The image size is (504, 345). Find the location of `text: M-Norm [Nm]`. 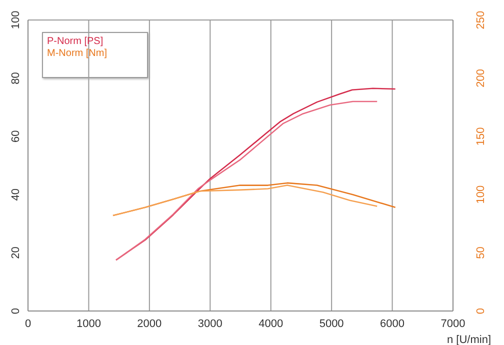

text: M-Norm [Nm] is located at coordinates (77, 54).